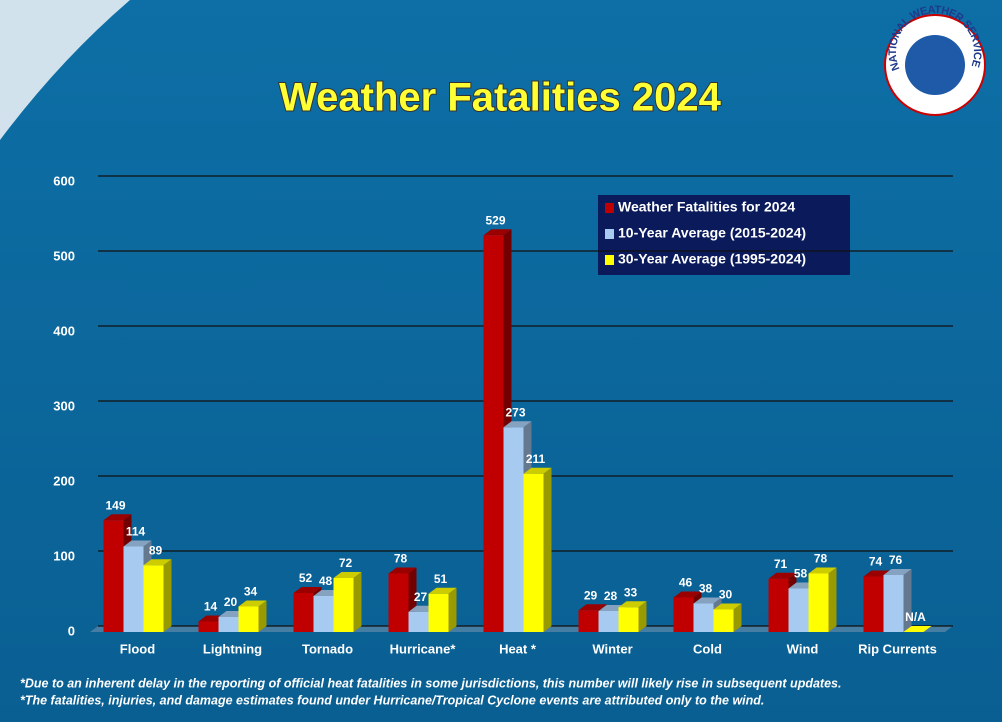  Describe the element at coordinates (712, 259) in the screenshot. I see `legend-label: 30-Year Average (1995-2024)` at that location.